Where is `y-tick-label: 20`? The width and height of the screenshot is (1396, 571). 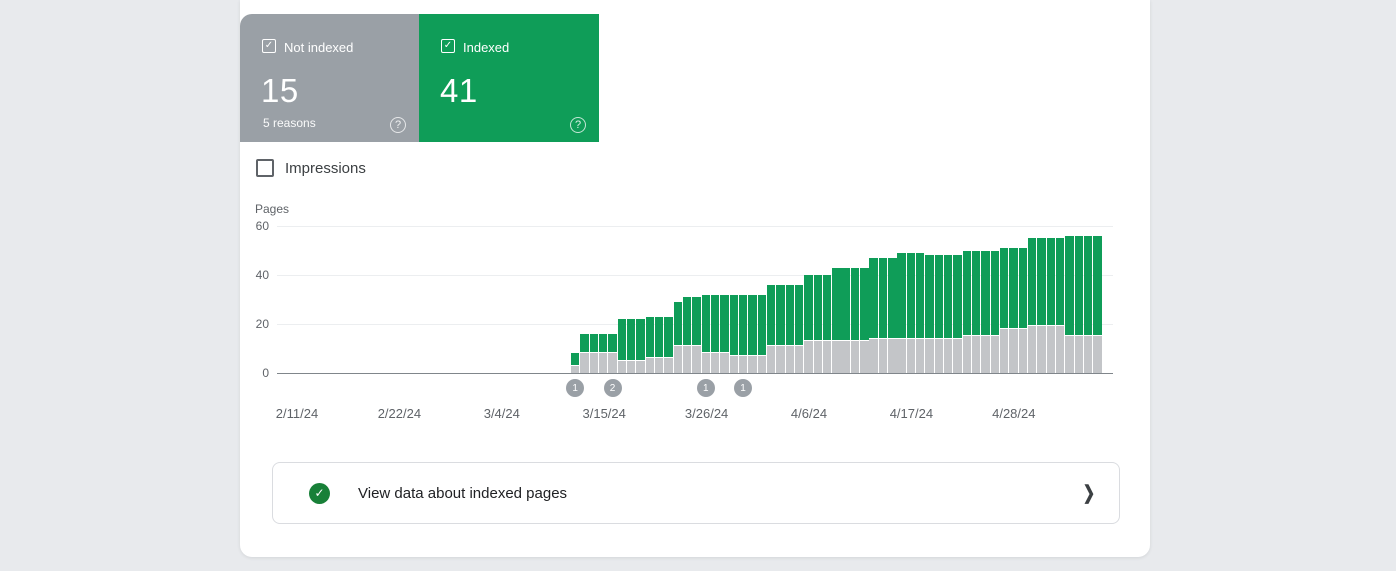 y-tick-label: 20 is located at coordinates (262, 324).